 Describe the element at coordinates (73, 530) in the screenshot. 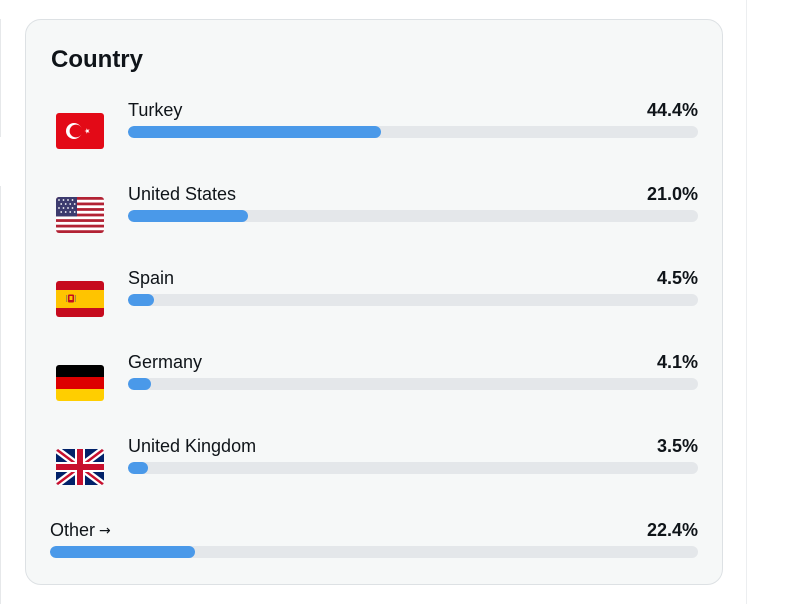

I see `other-label: Other` at that location.